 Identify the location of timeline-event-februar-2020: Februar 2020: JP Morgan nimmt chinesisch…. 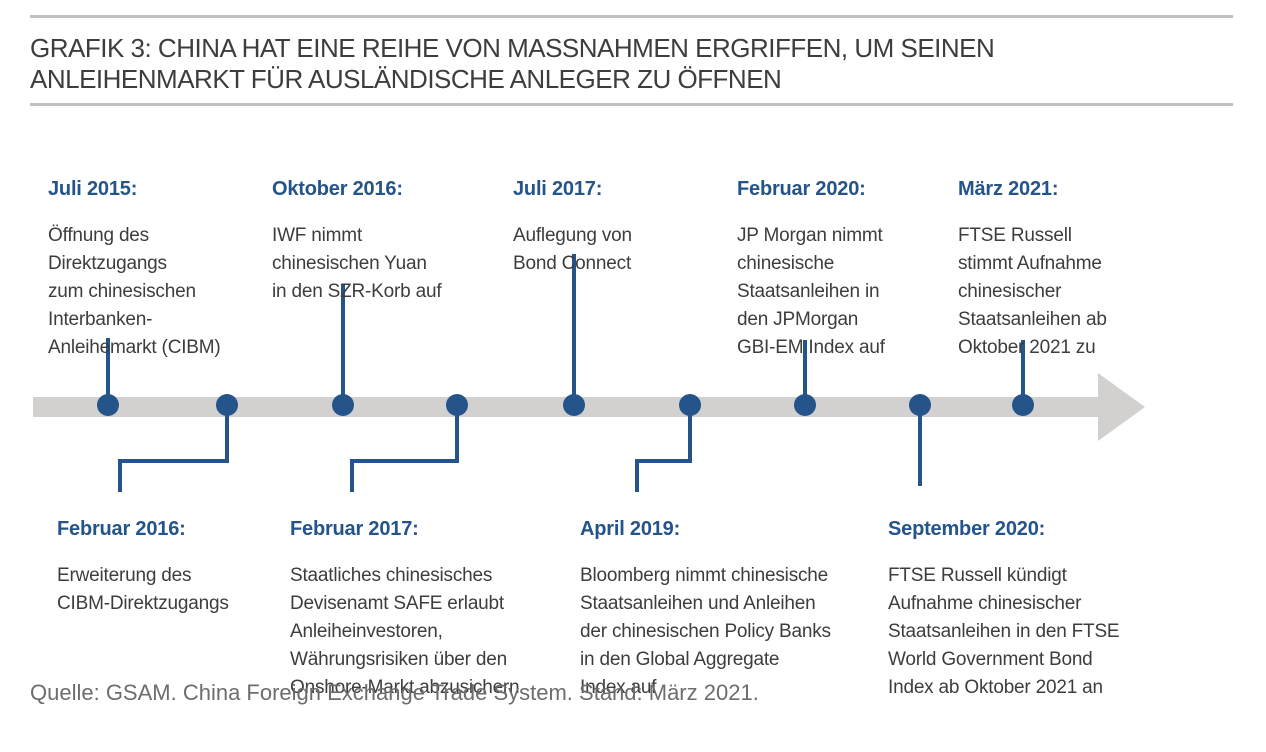
(811, 268).